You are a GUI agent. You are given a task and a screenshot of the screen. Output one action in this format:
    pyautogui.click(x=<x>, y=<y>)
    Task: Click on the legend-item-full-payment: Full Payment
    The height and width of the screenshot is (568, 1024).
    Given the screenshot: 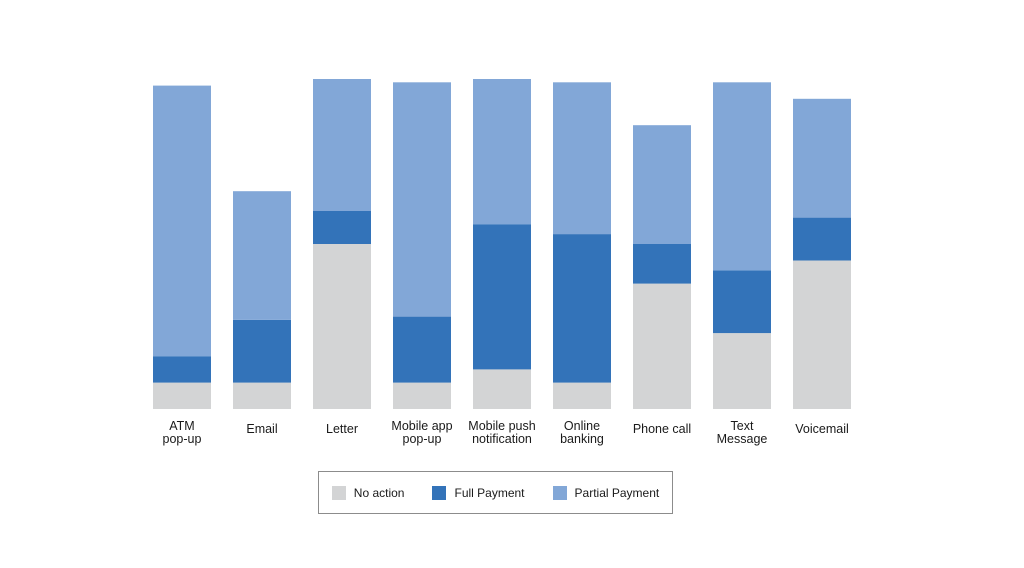 What is the action you would take?
    pyautogui.click(x=478, y=492)
    